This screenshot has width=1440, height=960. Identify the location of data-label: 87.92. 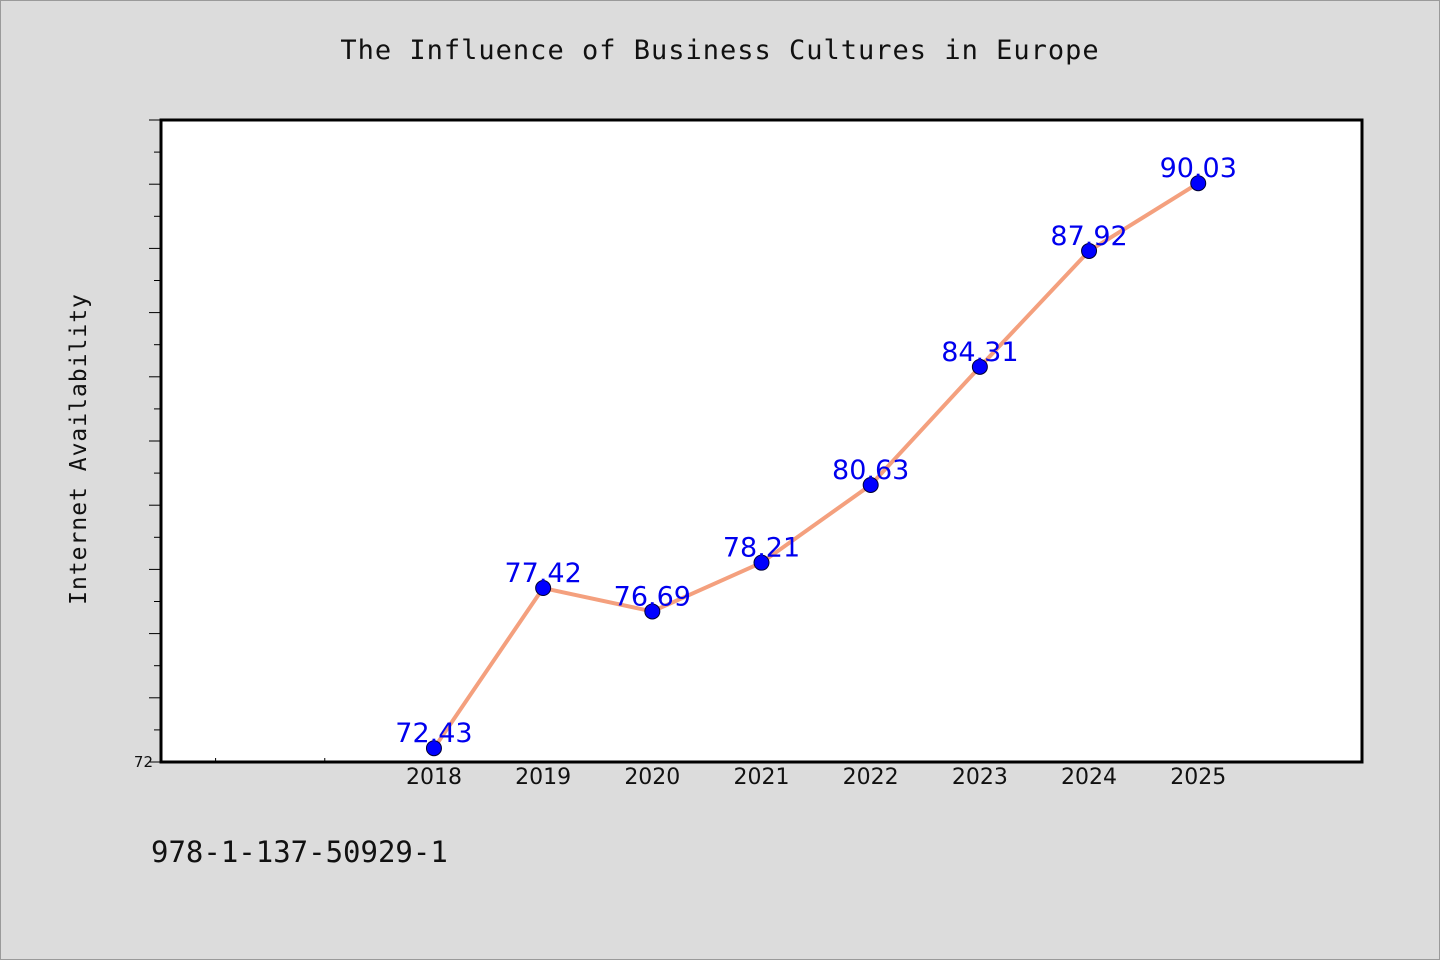
(1088, 236).